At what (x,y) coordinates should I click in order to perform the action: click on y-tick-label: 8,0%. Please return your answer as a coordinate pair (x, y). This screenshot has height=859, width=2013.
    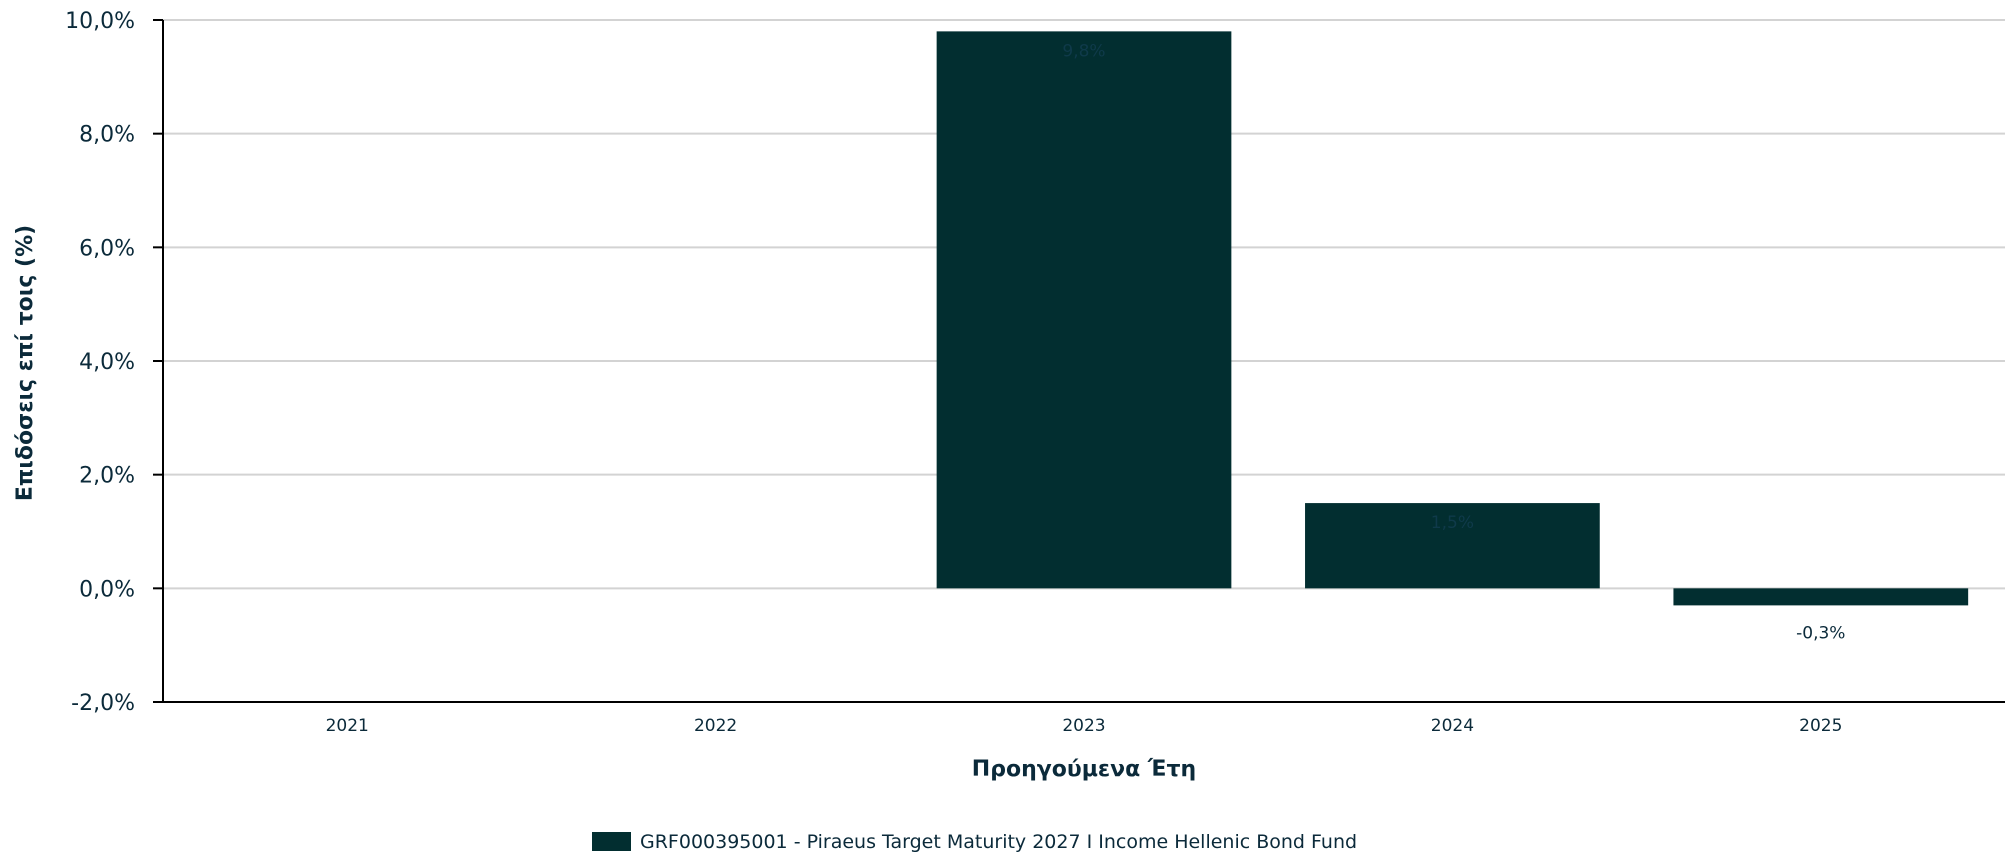
    Looking at the image, I should click on (107, 135).